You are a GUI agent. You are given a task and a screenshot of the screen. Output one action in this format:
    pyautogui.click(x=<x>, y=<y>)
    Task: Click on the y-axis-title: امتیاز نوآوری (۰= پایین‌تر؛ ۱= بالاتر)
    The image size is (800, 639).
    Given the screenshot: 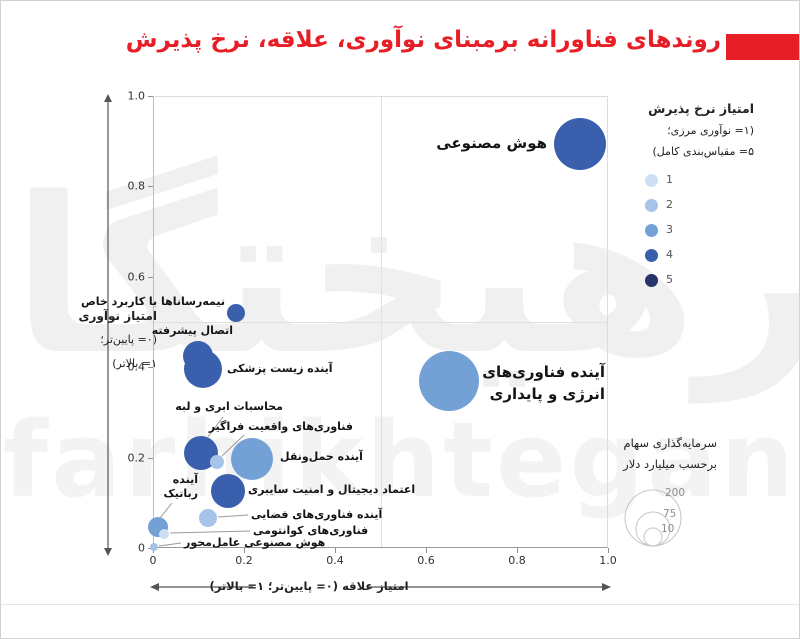 What is the action you would take?
    pyautogui.click(x=118, y=340)
    